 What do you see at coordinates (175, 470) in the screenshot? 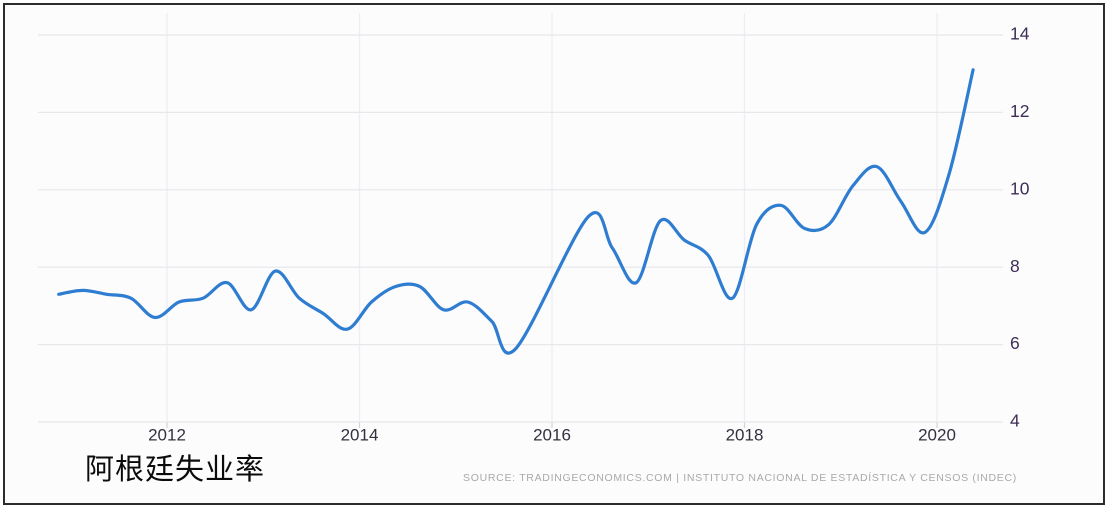
I see `chart-title: 阿根廷失业率` at bounding box center [175, 470].